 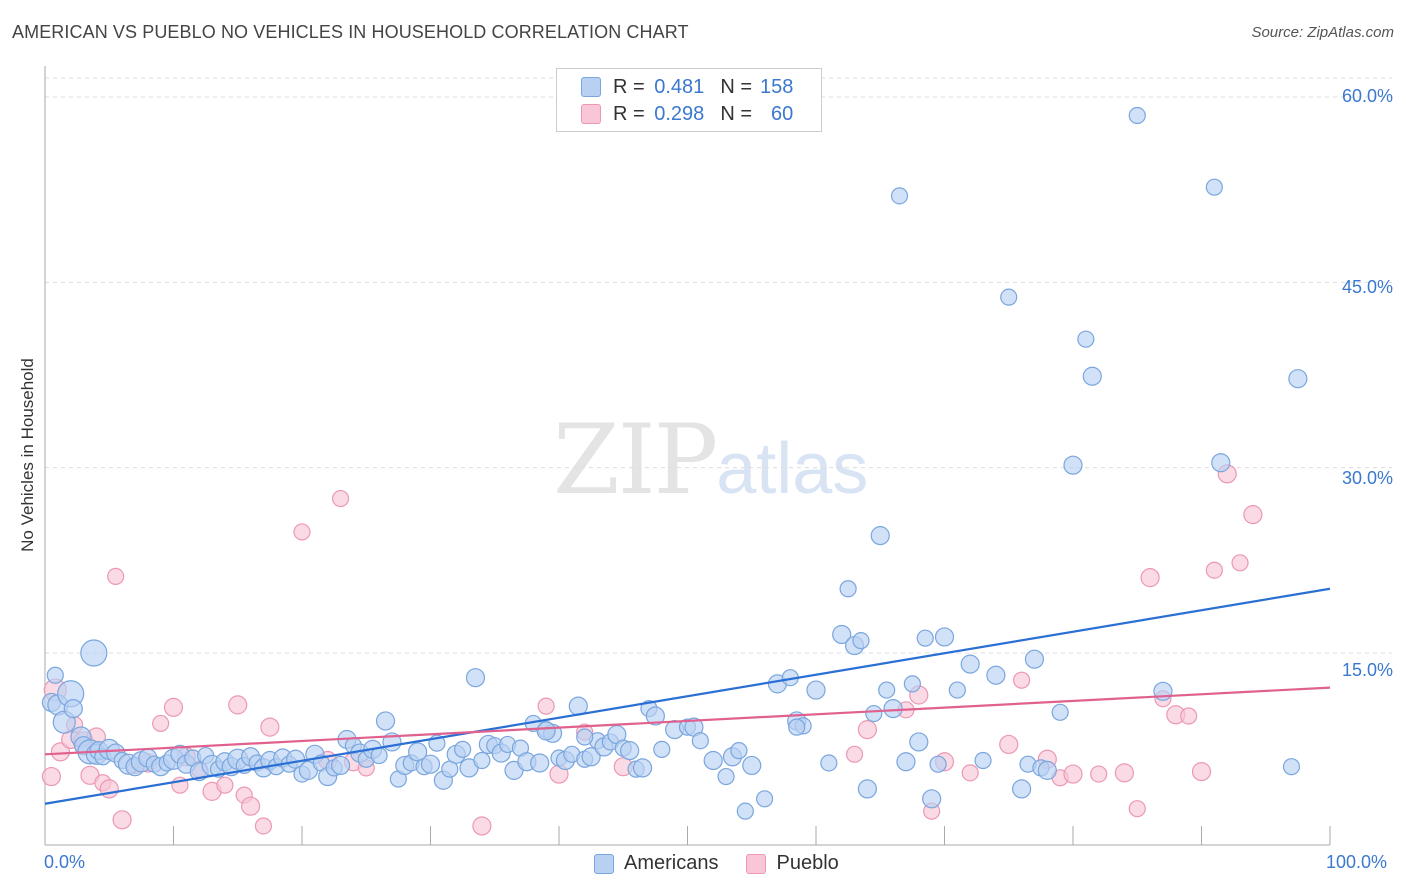 I want to click on watermark-atlas: atlas, so click(x=792, y=469).